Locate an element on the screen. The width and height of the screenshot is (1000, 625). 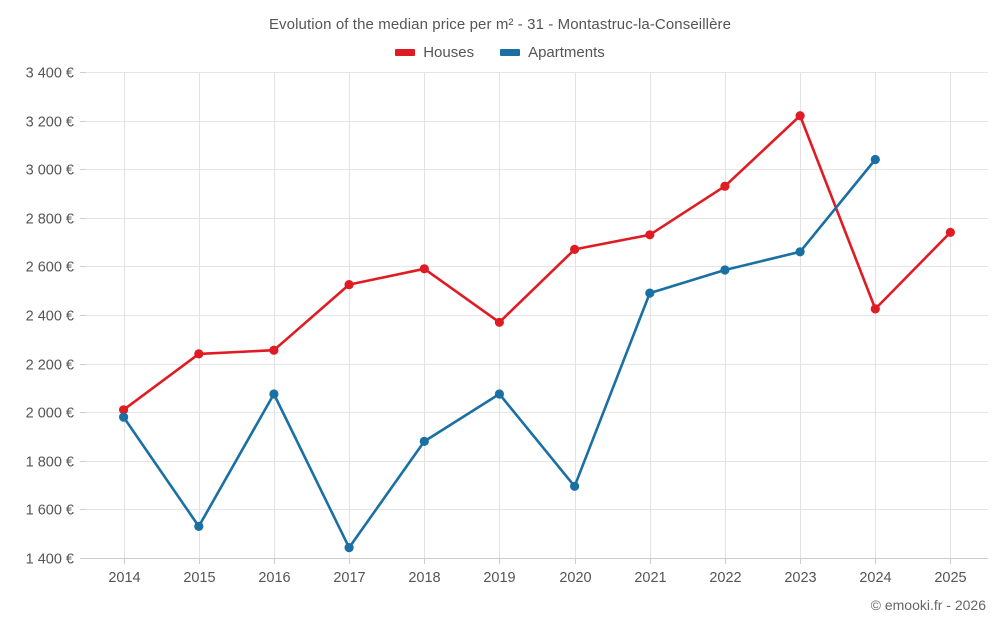
y-axis-tick-label: 1 600 € is located at coordinates (50, 511).